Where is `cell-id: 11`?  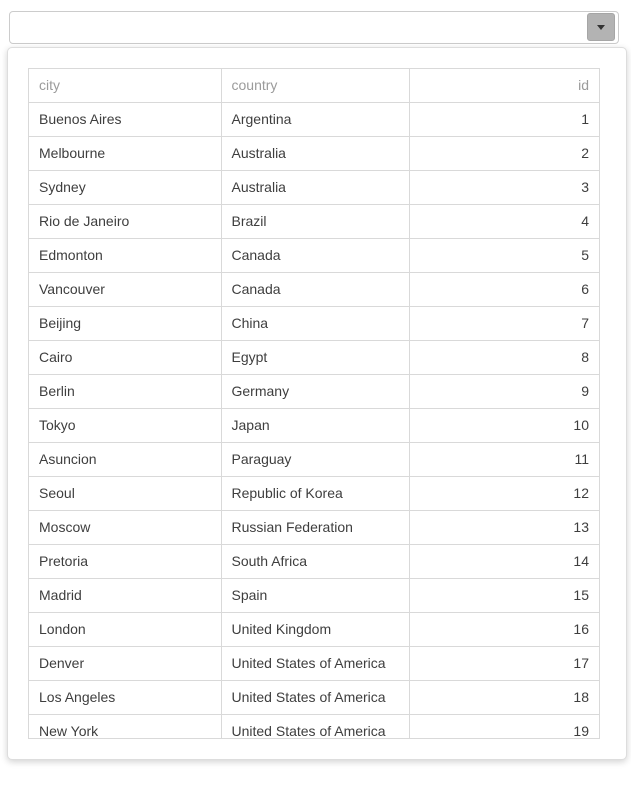 cell-id: 11 is located at coordinates (504, 459).